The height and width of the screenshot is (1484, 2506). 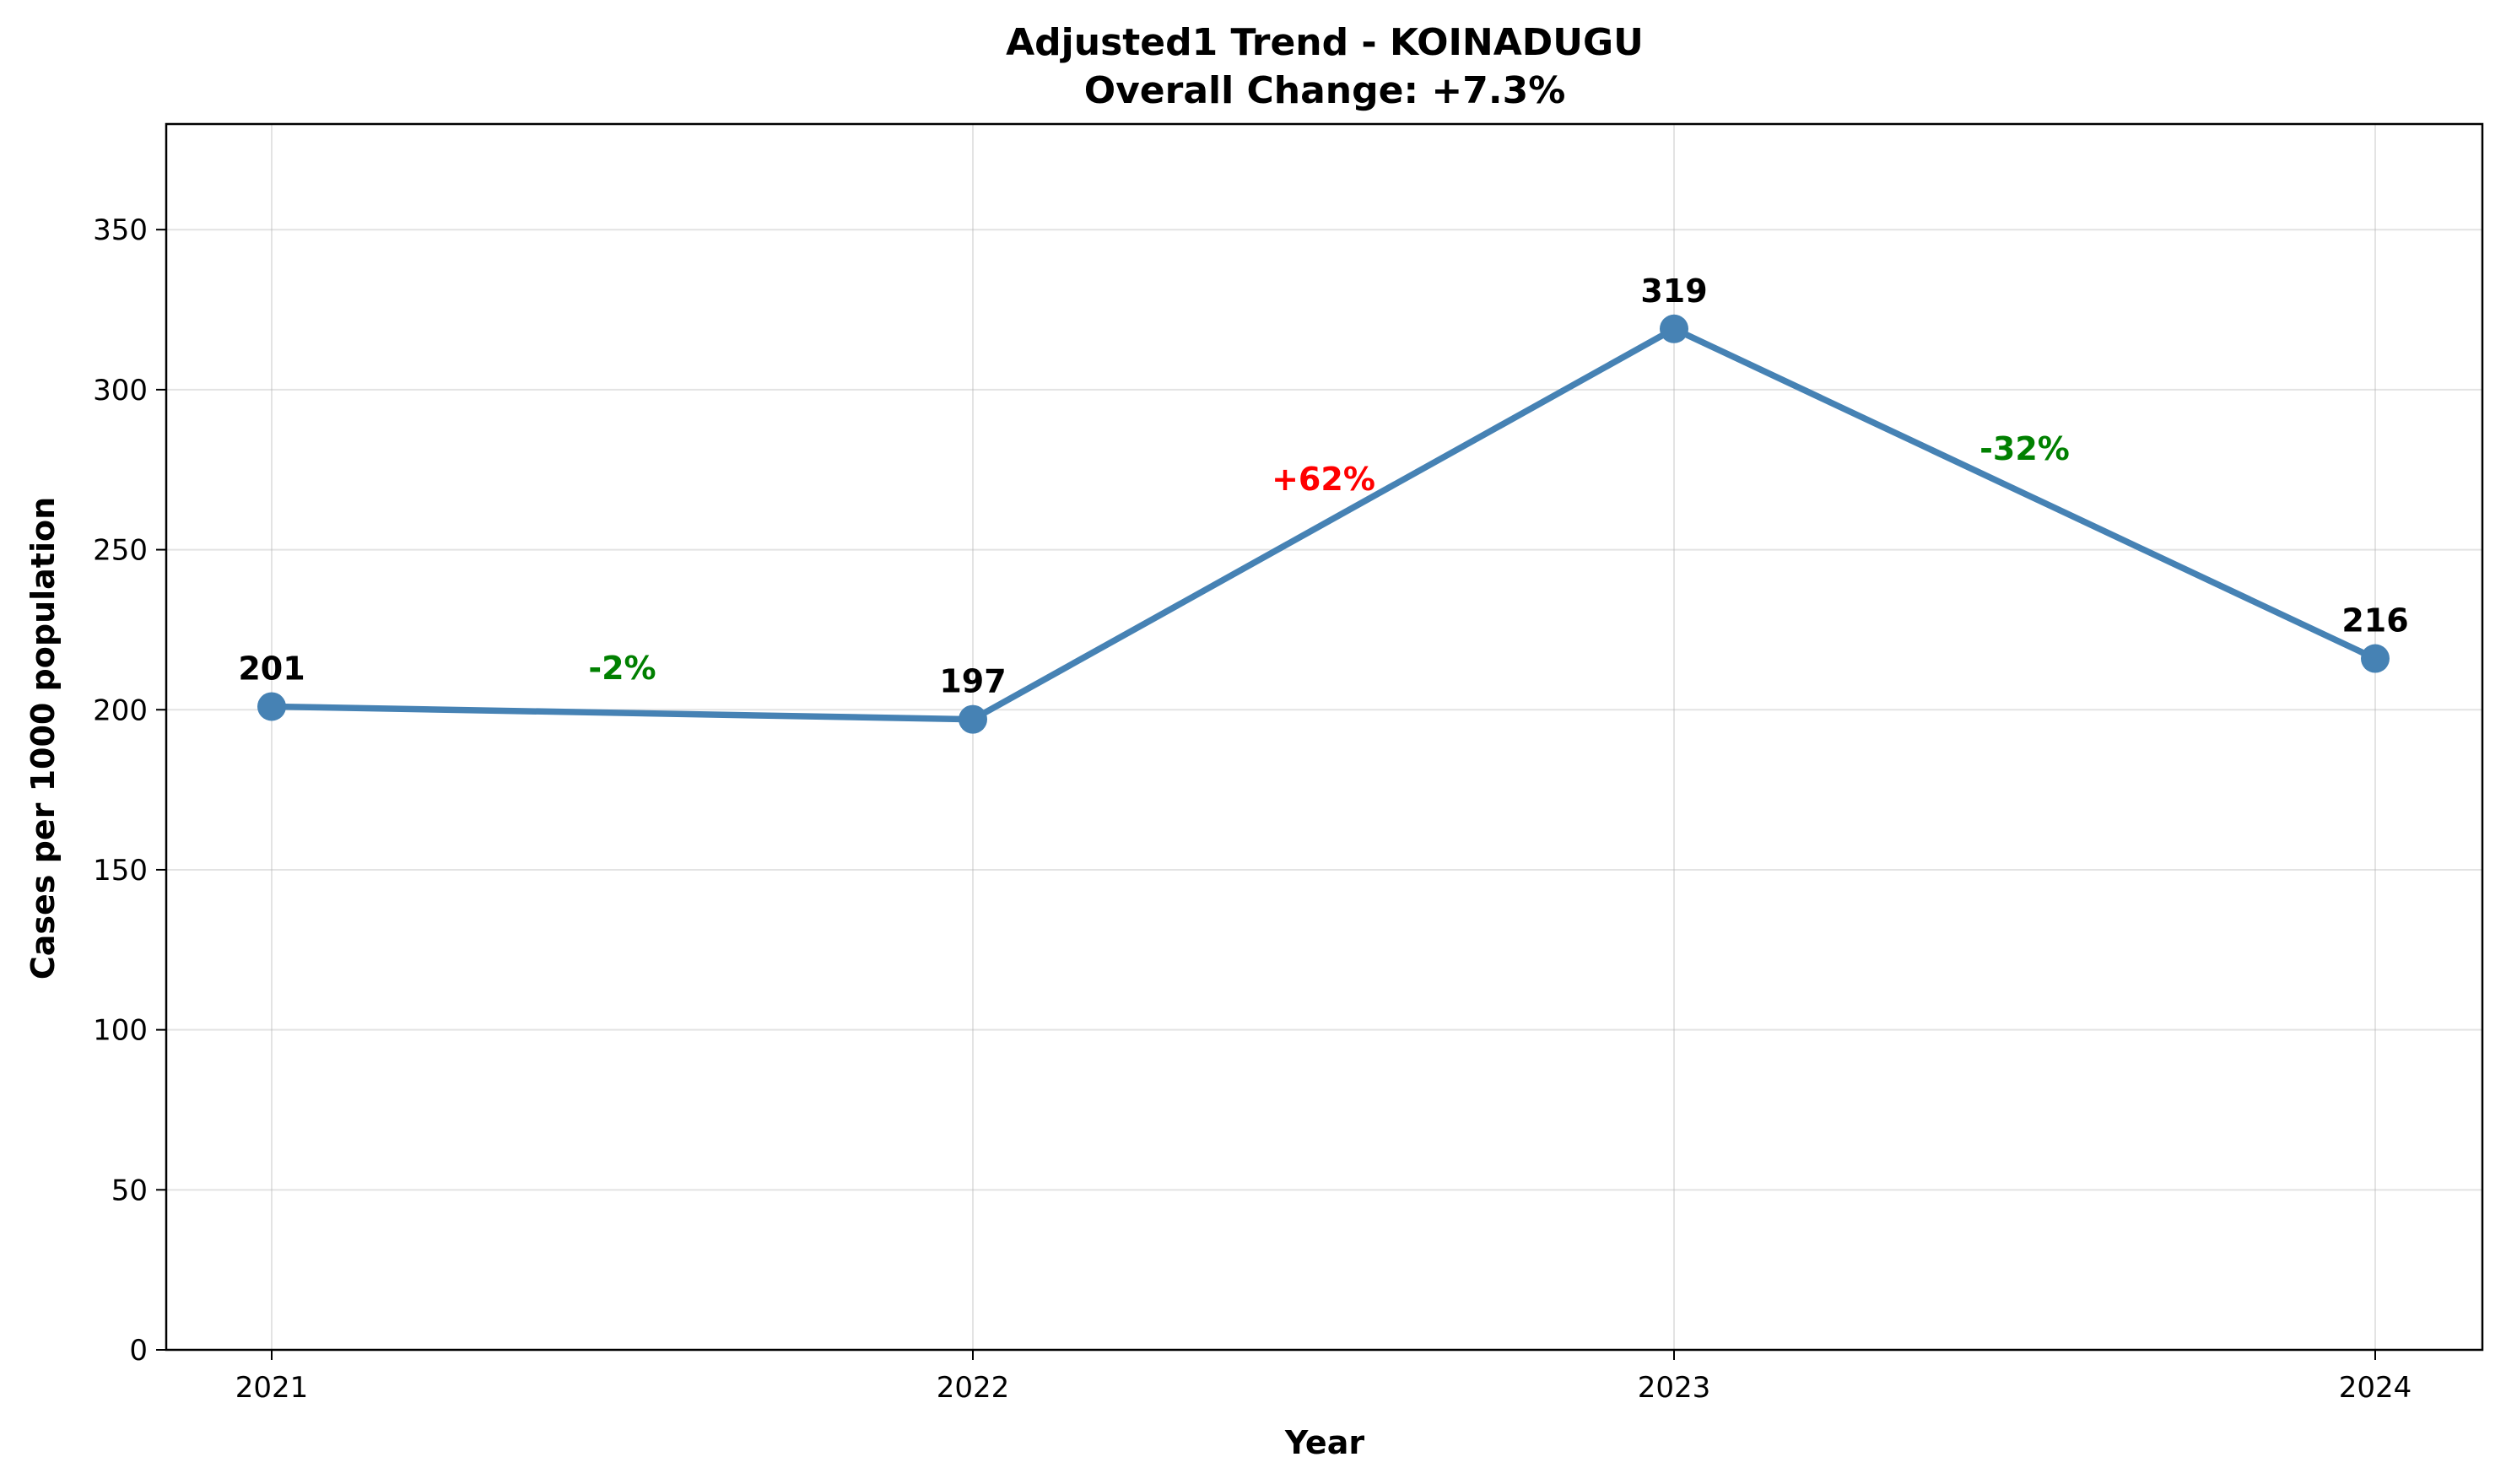 What do you see at coordinates (1673, 291) in the screenshot?
I see `data-label: 319` at bounding box center [1673, 291].